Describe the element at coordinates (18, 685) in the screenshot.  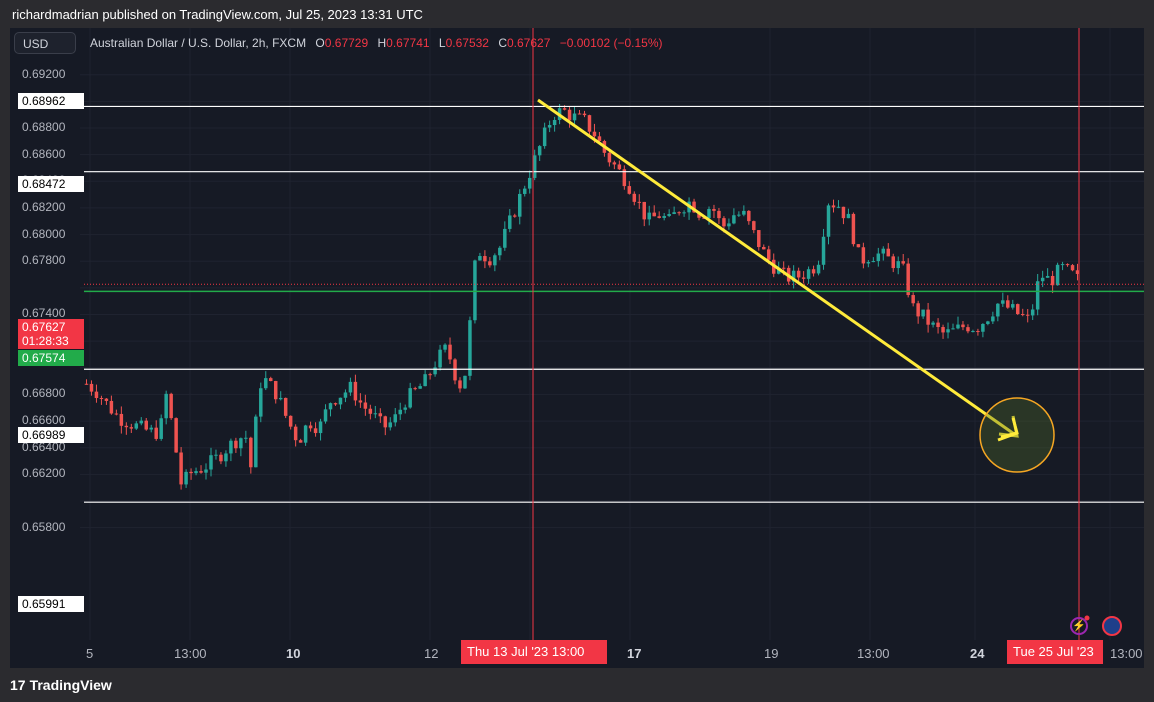
I see `tradingview-logo-icon: 17` at that location.